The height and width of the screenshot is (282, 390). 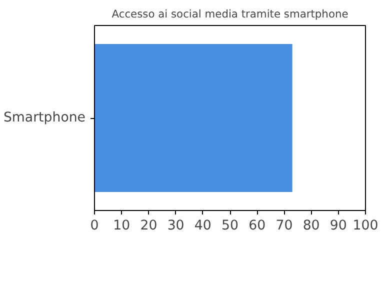 I want to click on x-tick-label: 0, so click(x=94, y=226).